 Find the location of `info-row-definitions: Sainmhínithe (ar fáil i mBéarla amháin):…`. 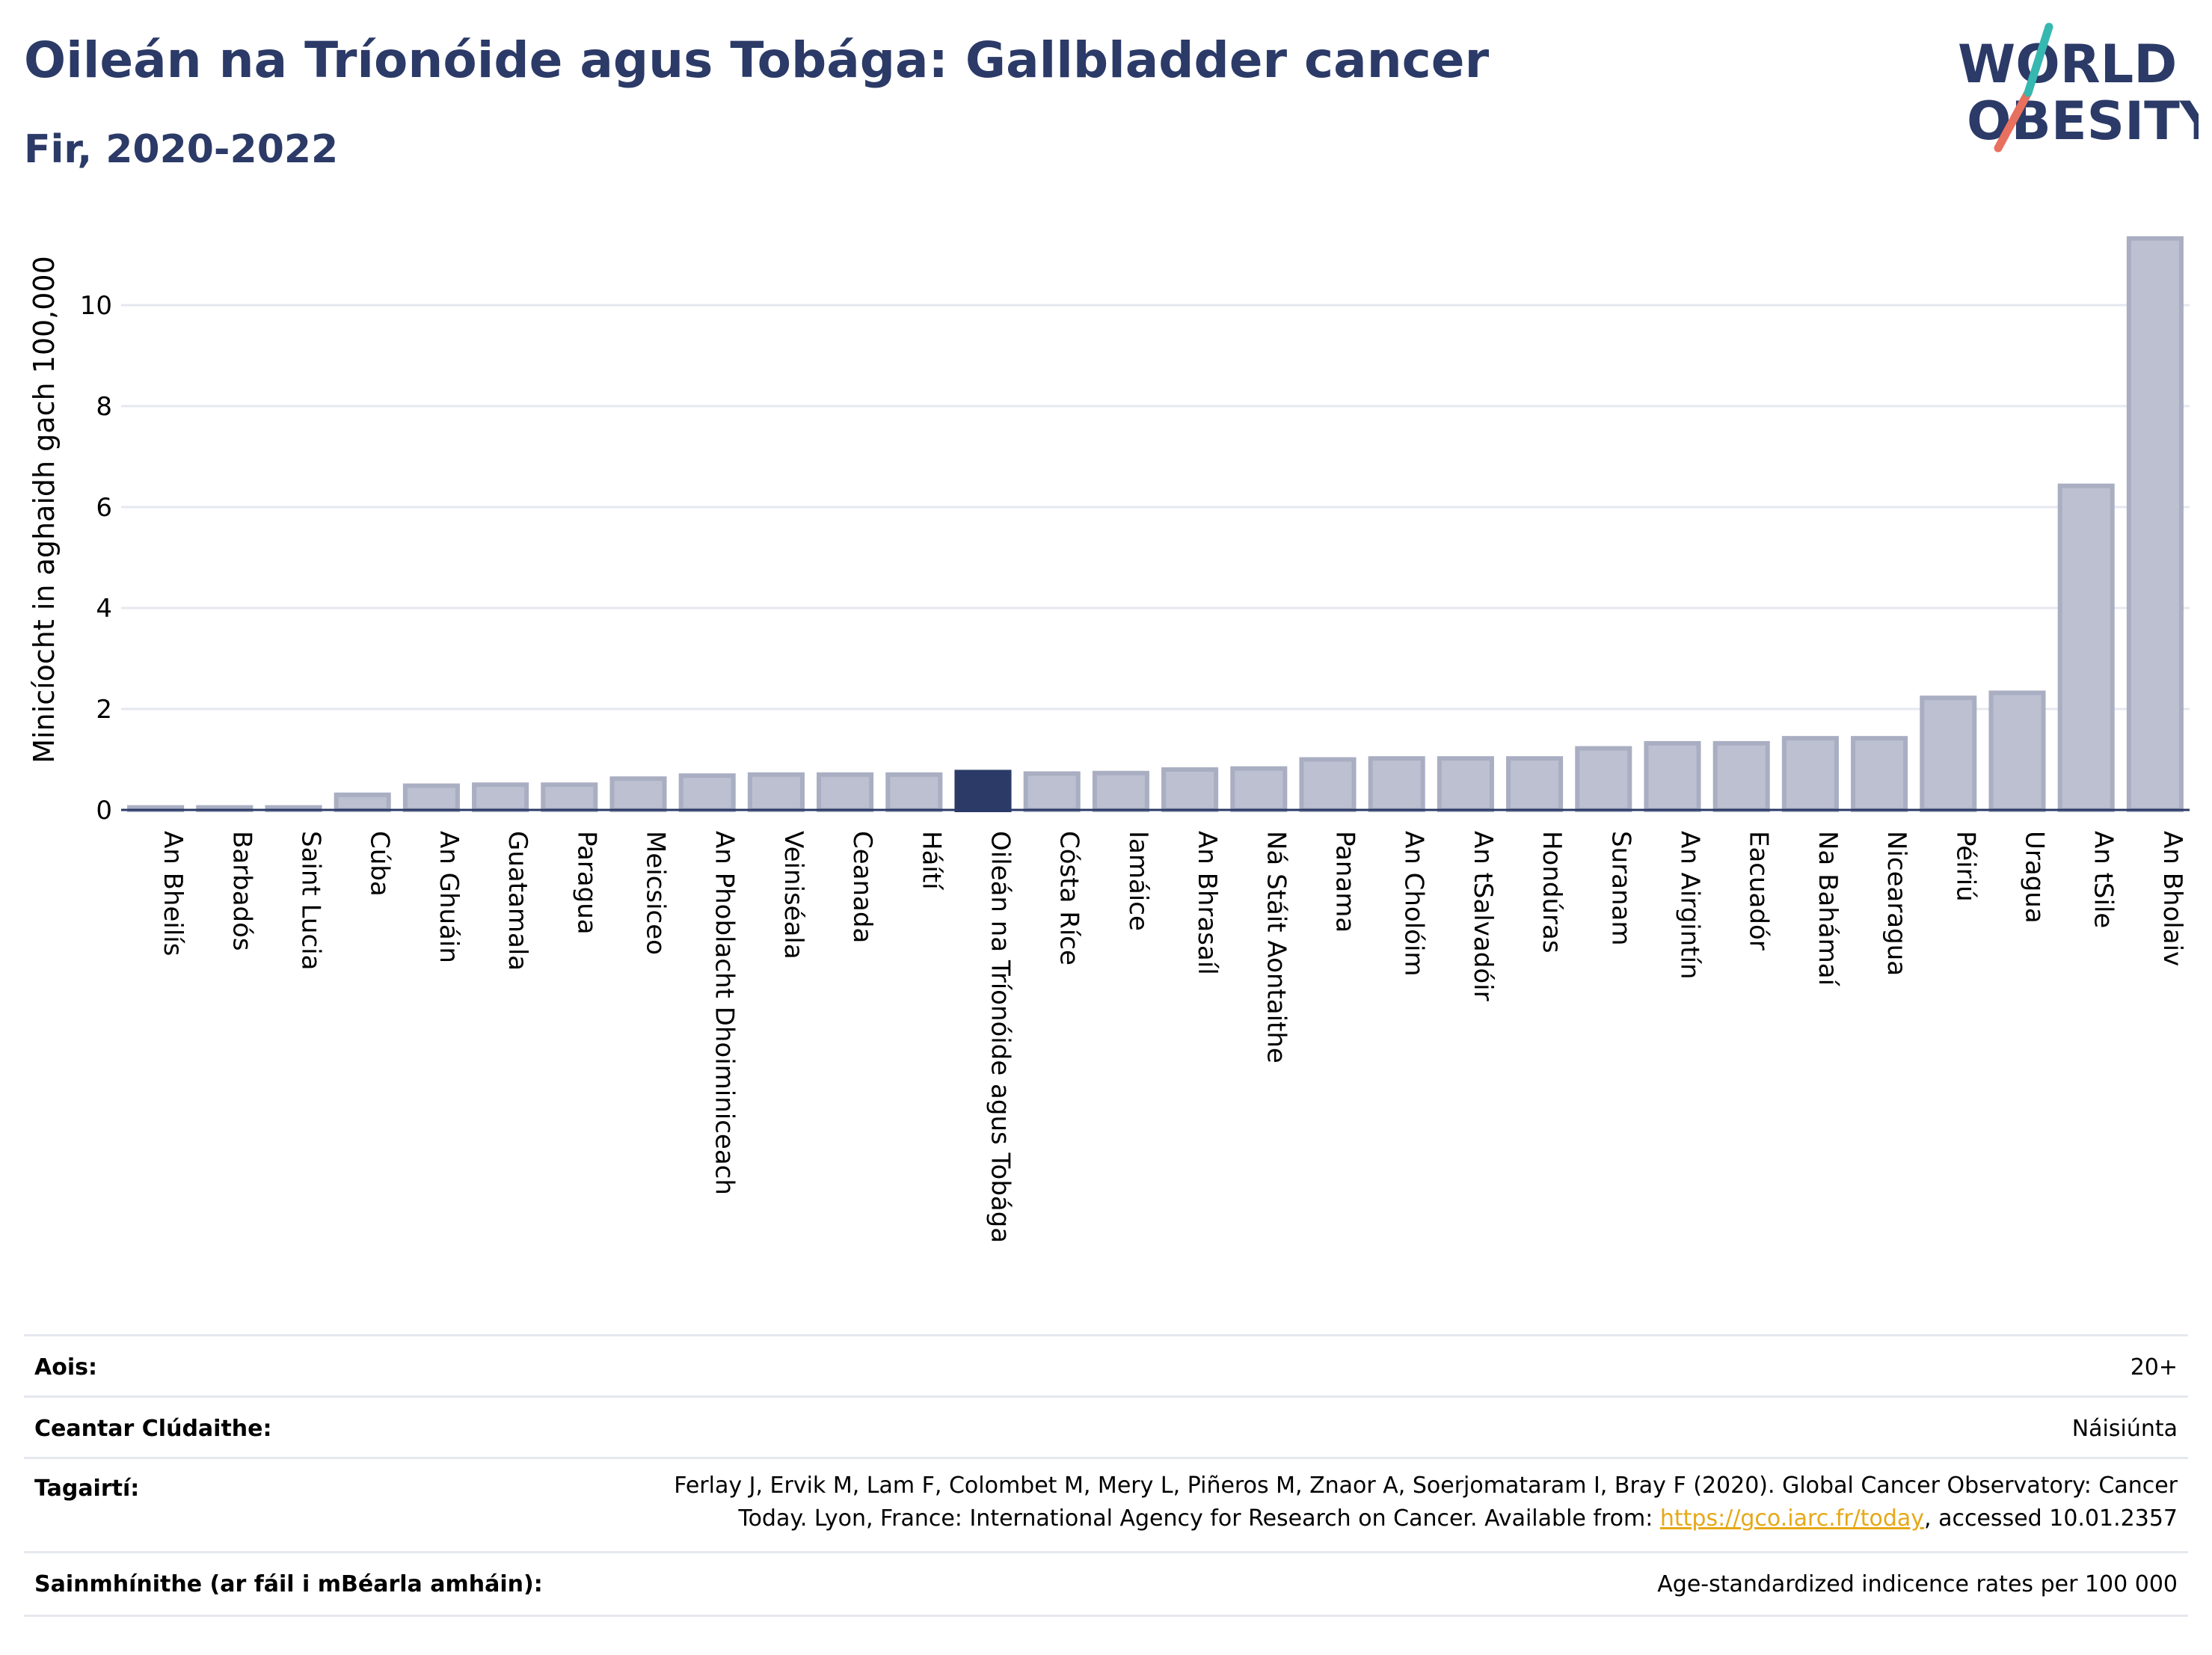

info-row-definitions: Sainmhínithe (ar fáil i mBéarla amháin):… is located at coordinates (1106, 1584).